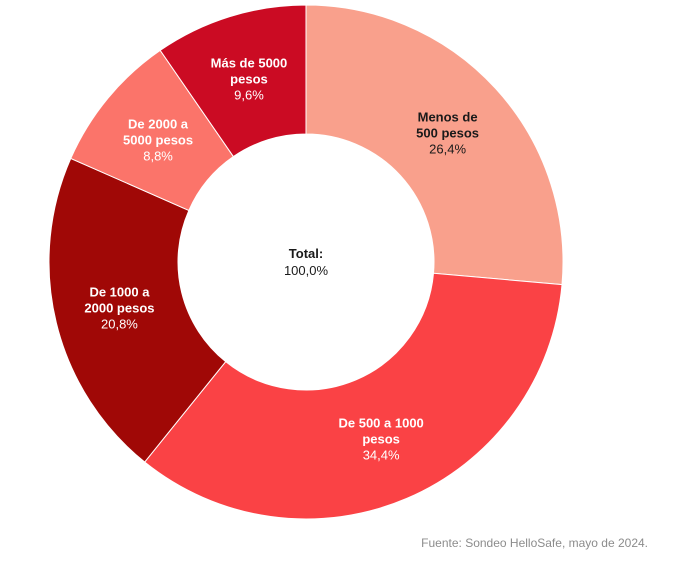 This screenshot has width=678, height=575. What do you see at coordinates (381, 455) in the screenshot?
I see `slice-value-label: 34,4%` at bounding box center [381, 455].